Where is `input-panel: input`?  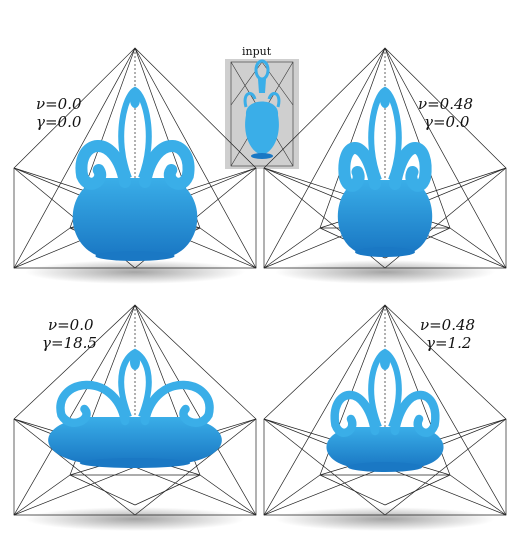 input-panel: input is located at coordinates (262, 107).